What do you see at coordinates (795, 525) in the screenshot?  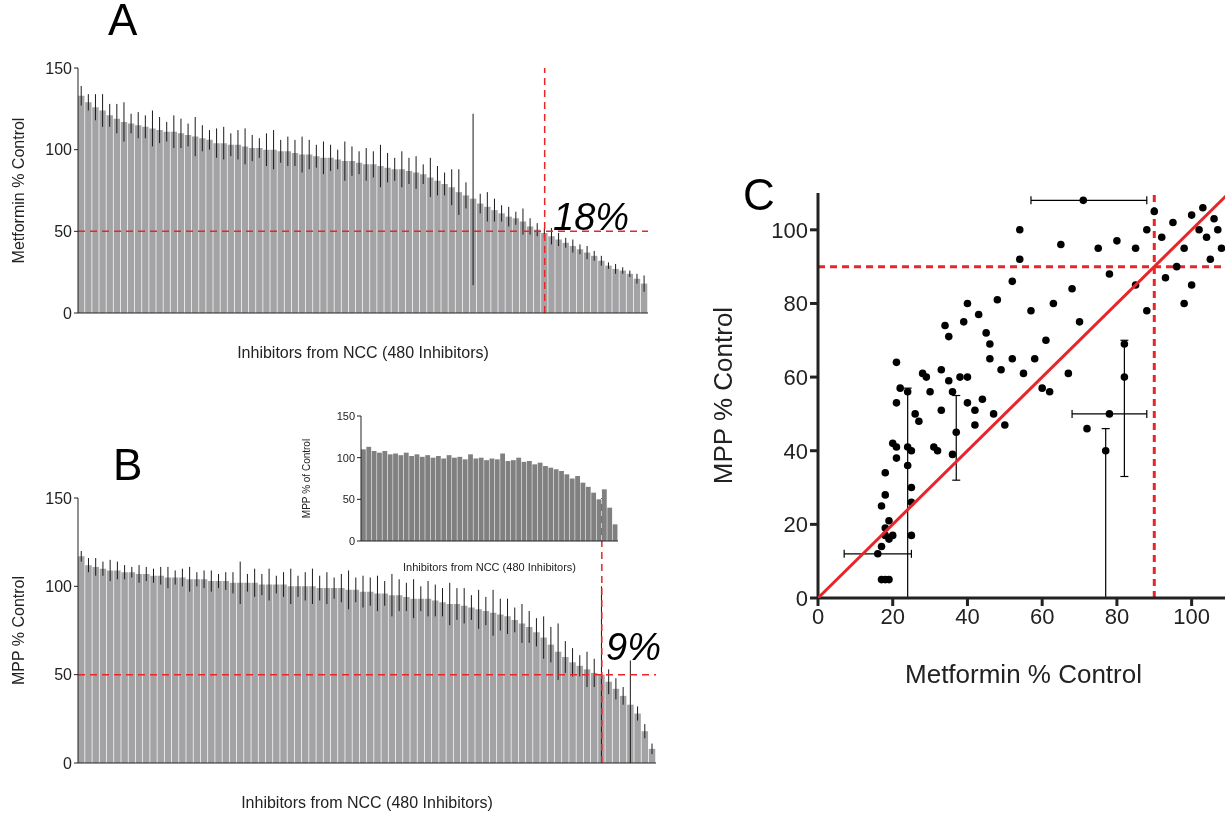 I see `y-tick-label: 20` at bounding box center [795, 525].